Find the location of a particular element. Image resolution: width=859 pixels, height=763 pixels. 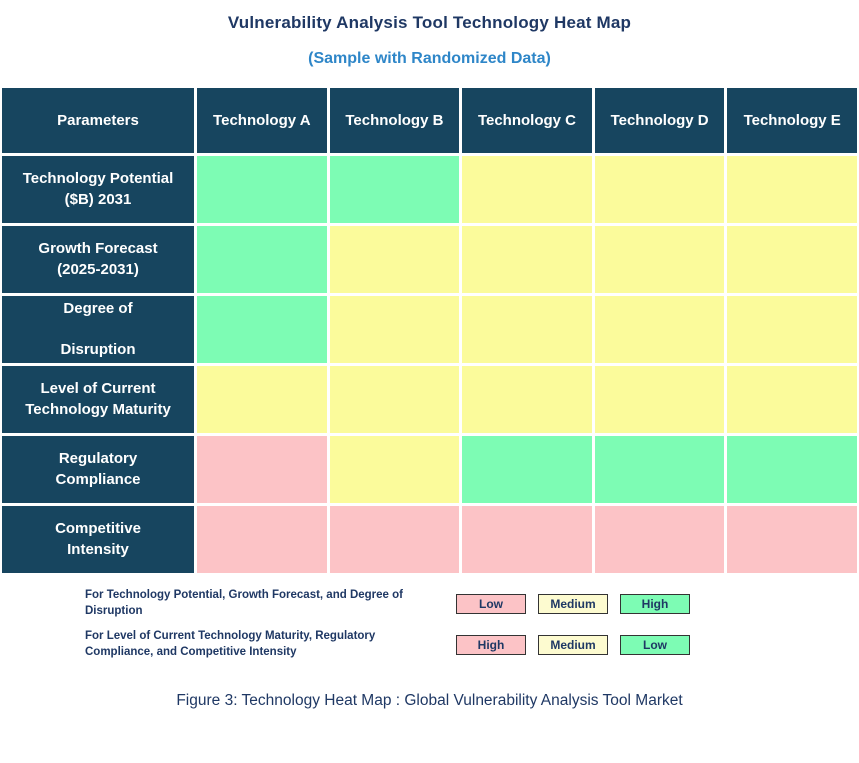

legend-box-medium-1: Medium is located at coordinates (573, 603).